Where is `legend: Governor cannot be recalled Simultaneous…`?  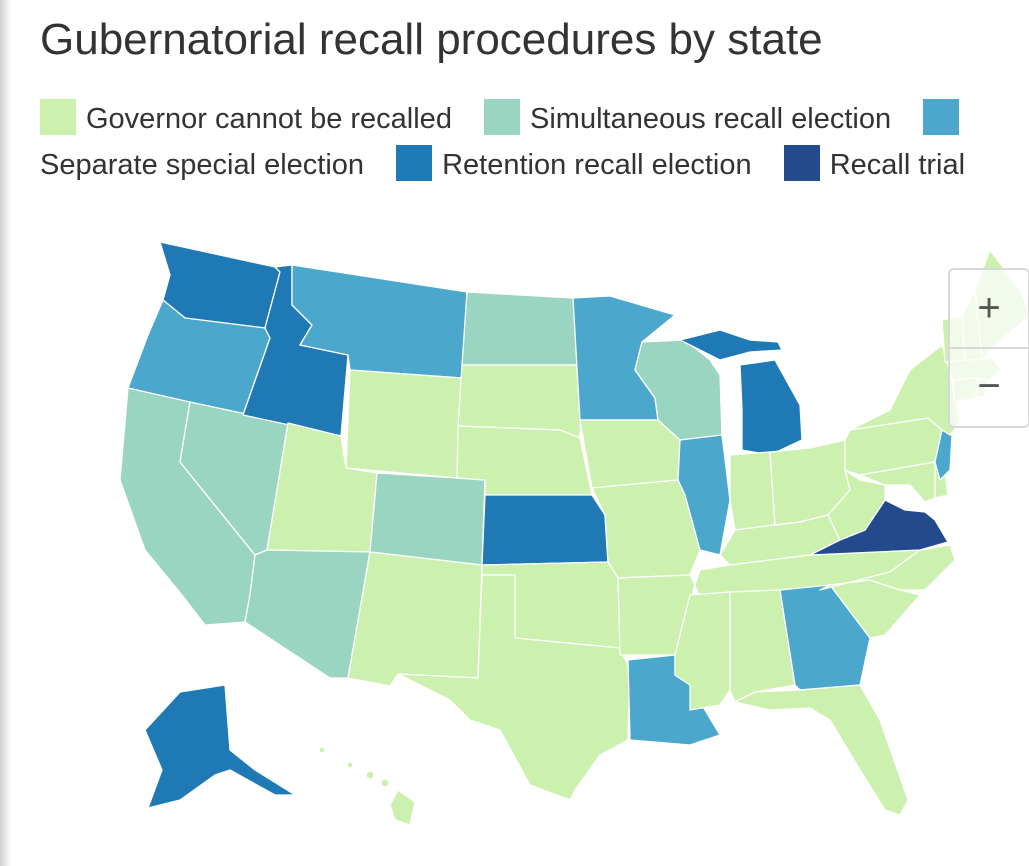 legend: Governor cannot be recalled Simultaneous… is located at coordinates (520, 142).